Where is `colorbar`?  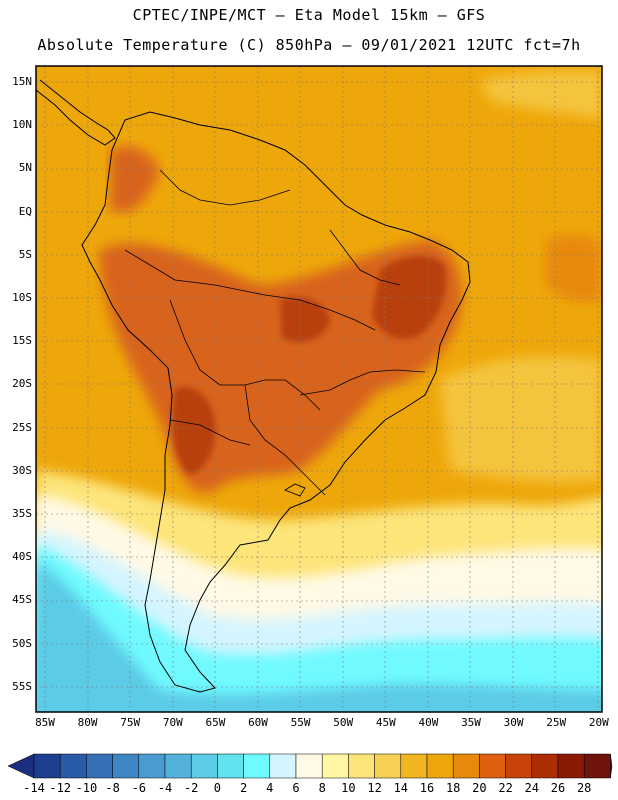 colorbar is located at coordinates (310, 766).